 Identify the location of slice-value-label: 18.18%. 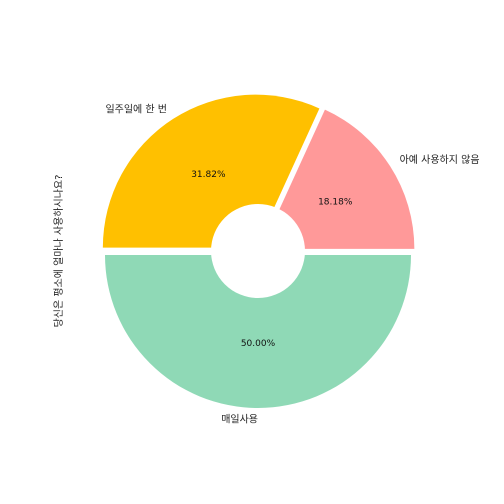
(335, 202).